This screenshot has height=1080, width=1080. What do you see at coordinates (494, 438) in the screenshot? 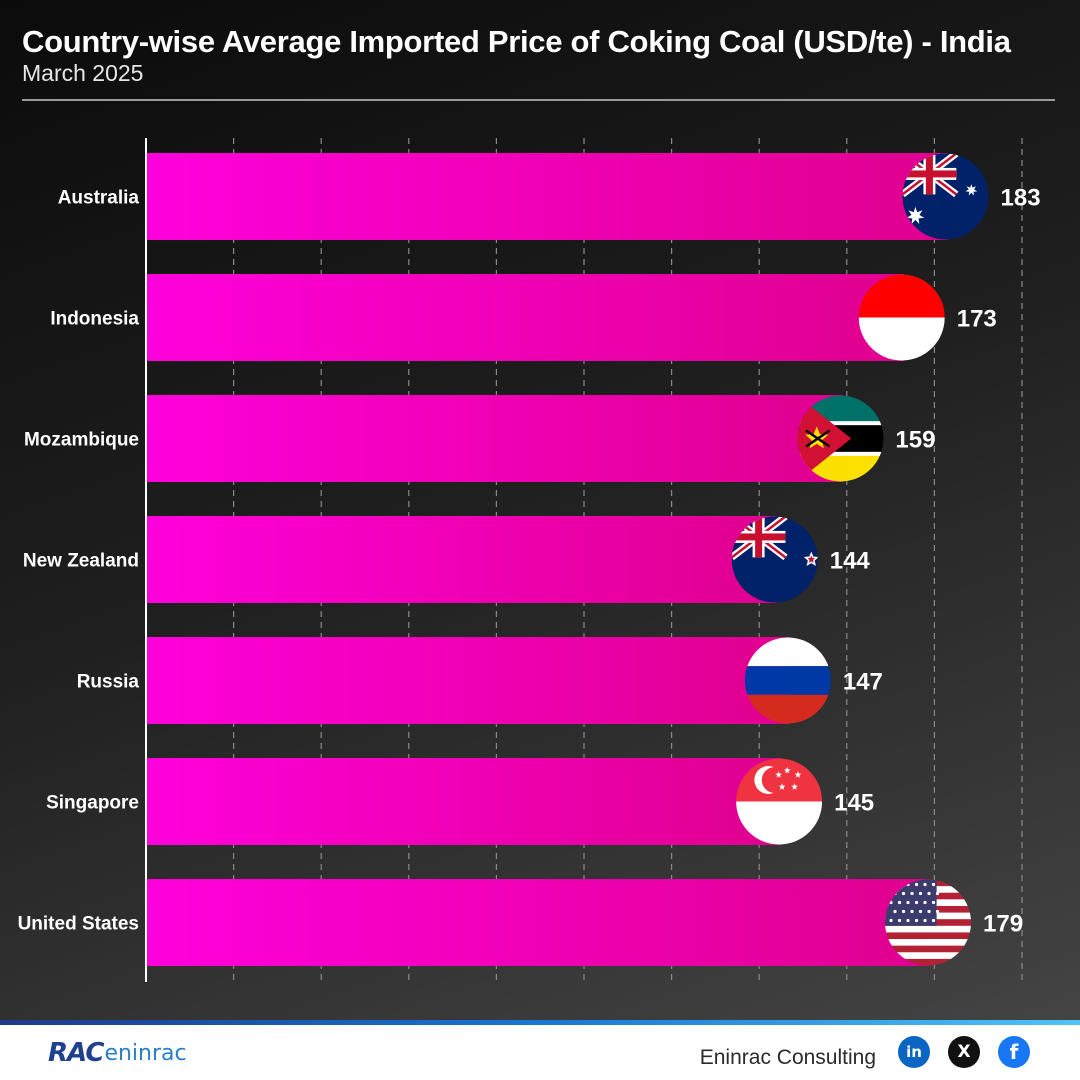
I see `bar-mozambique` at bounding box center [494, 438].